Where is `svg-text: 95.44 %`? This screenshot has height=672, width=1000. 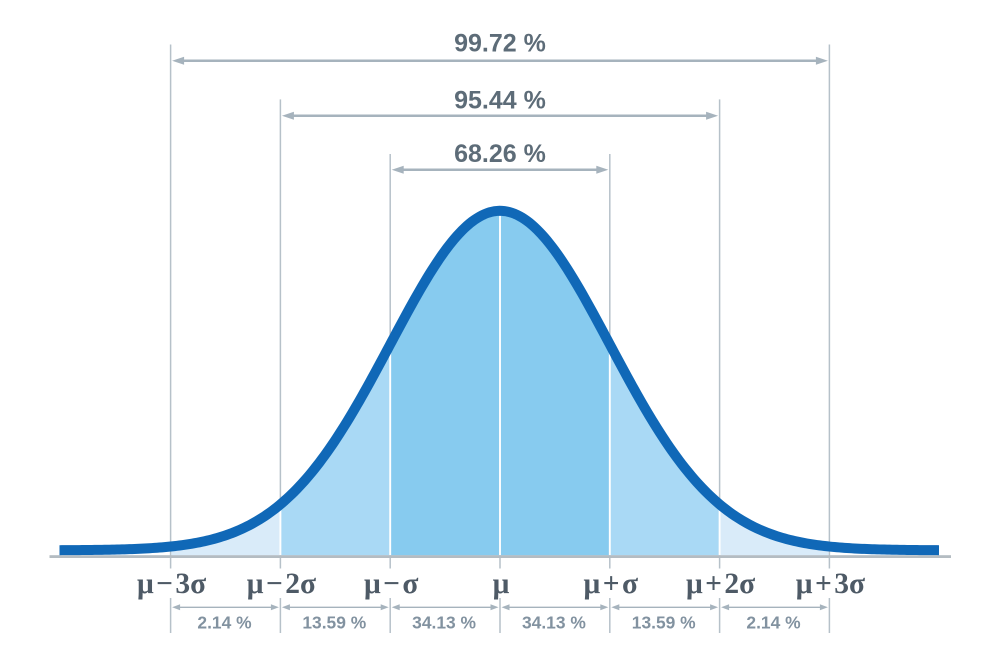
svg-text: 95.44 % is located at coordinates (500, 101).